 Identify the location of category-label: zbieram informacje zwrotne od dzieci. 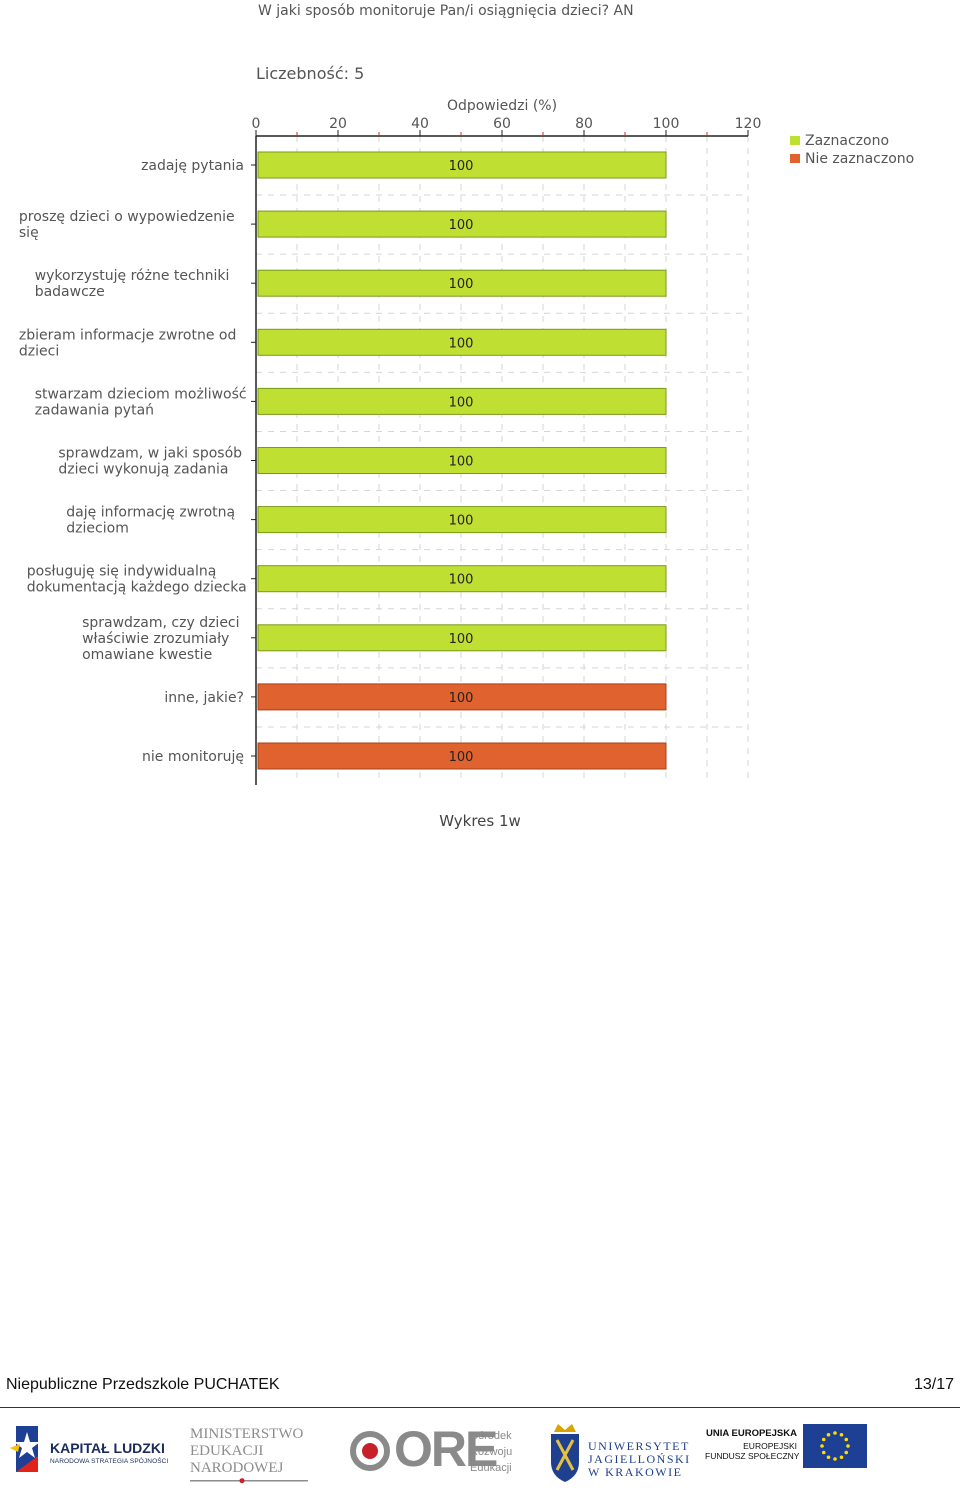
(128, 343).